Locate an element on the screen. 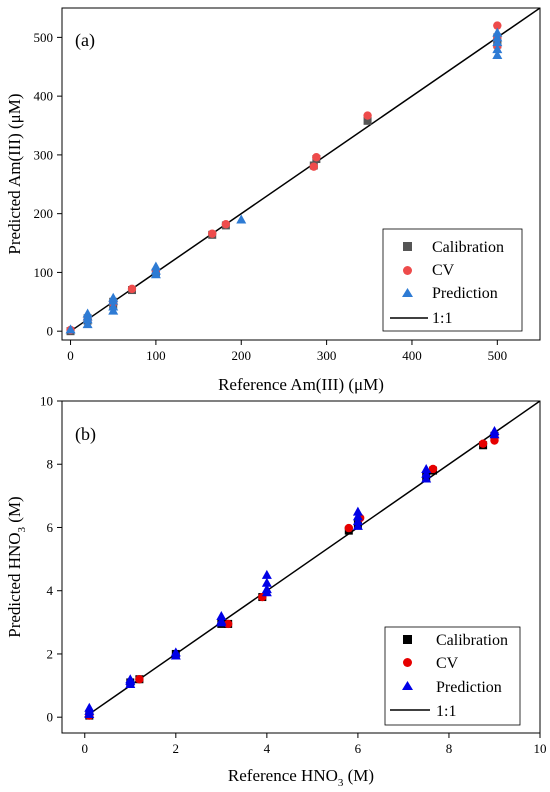 Image resolution: width=550 pixels, height=792 pixels. panel-b-x-tick-label: 0 is located at coordinates (85, 748).